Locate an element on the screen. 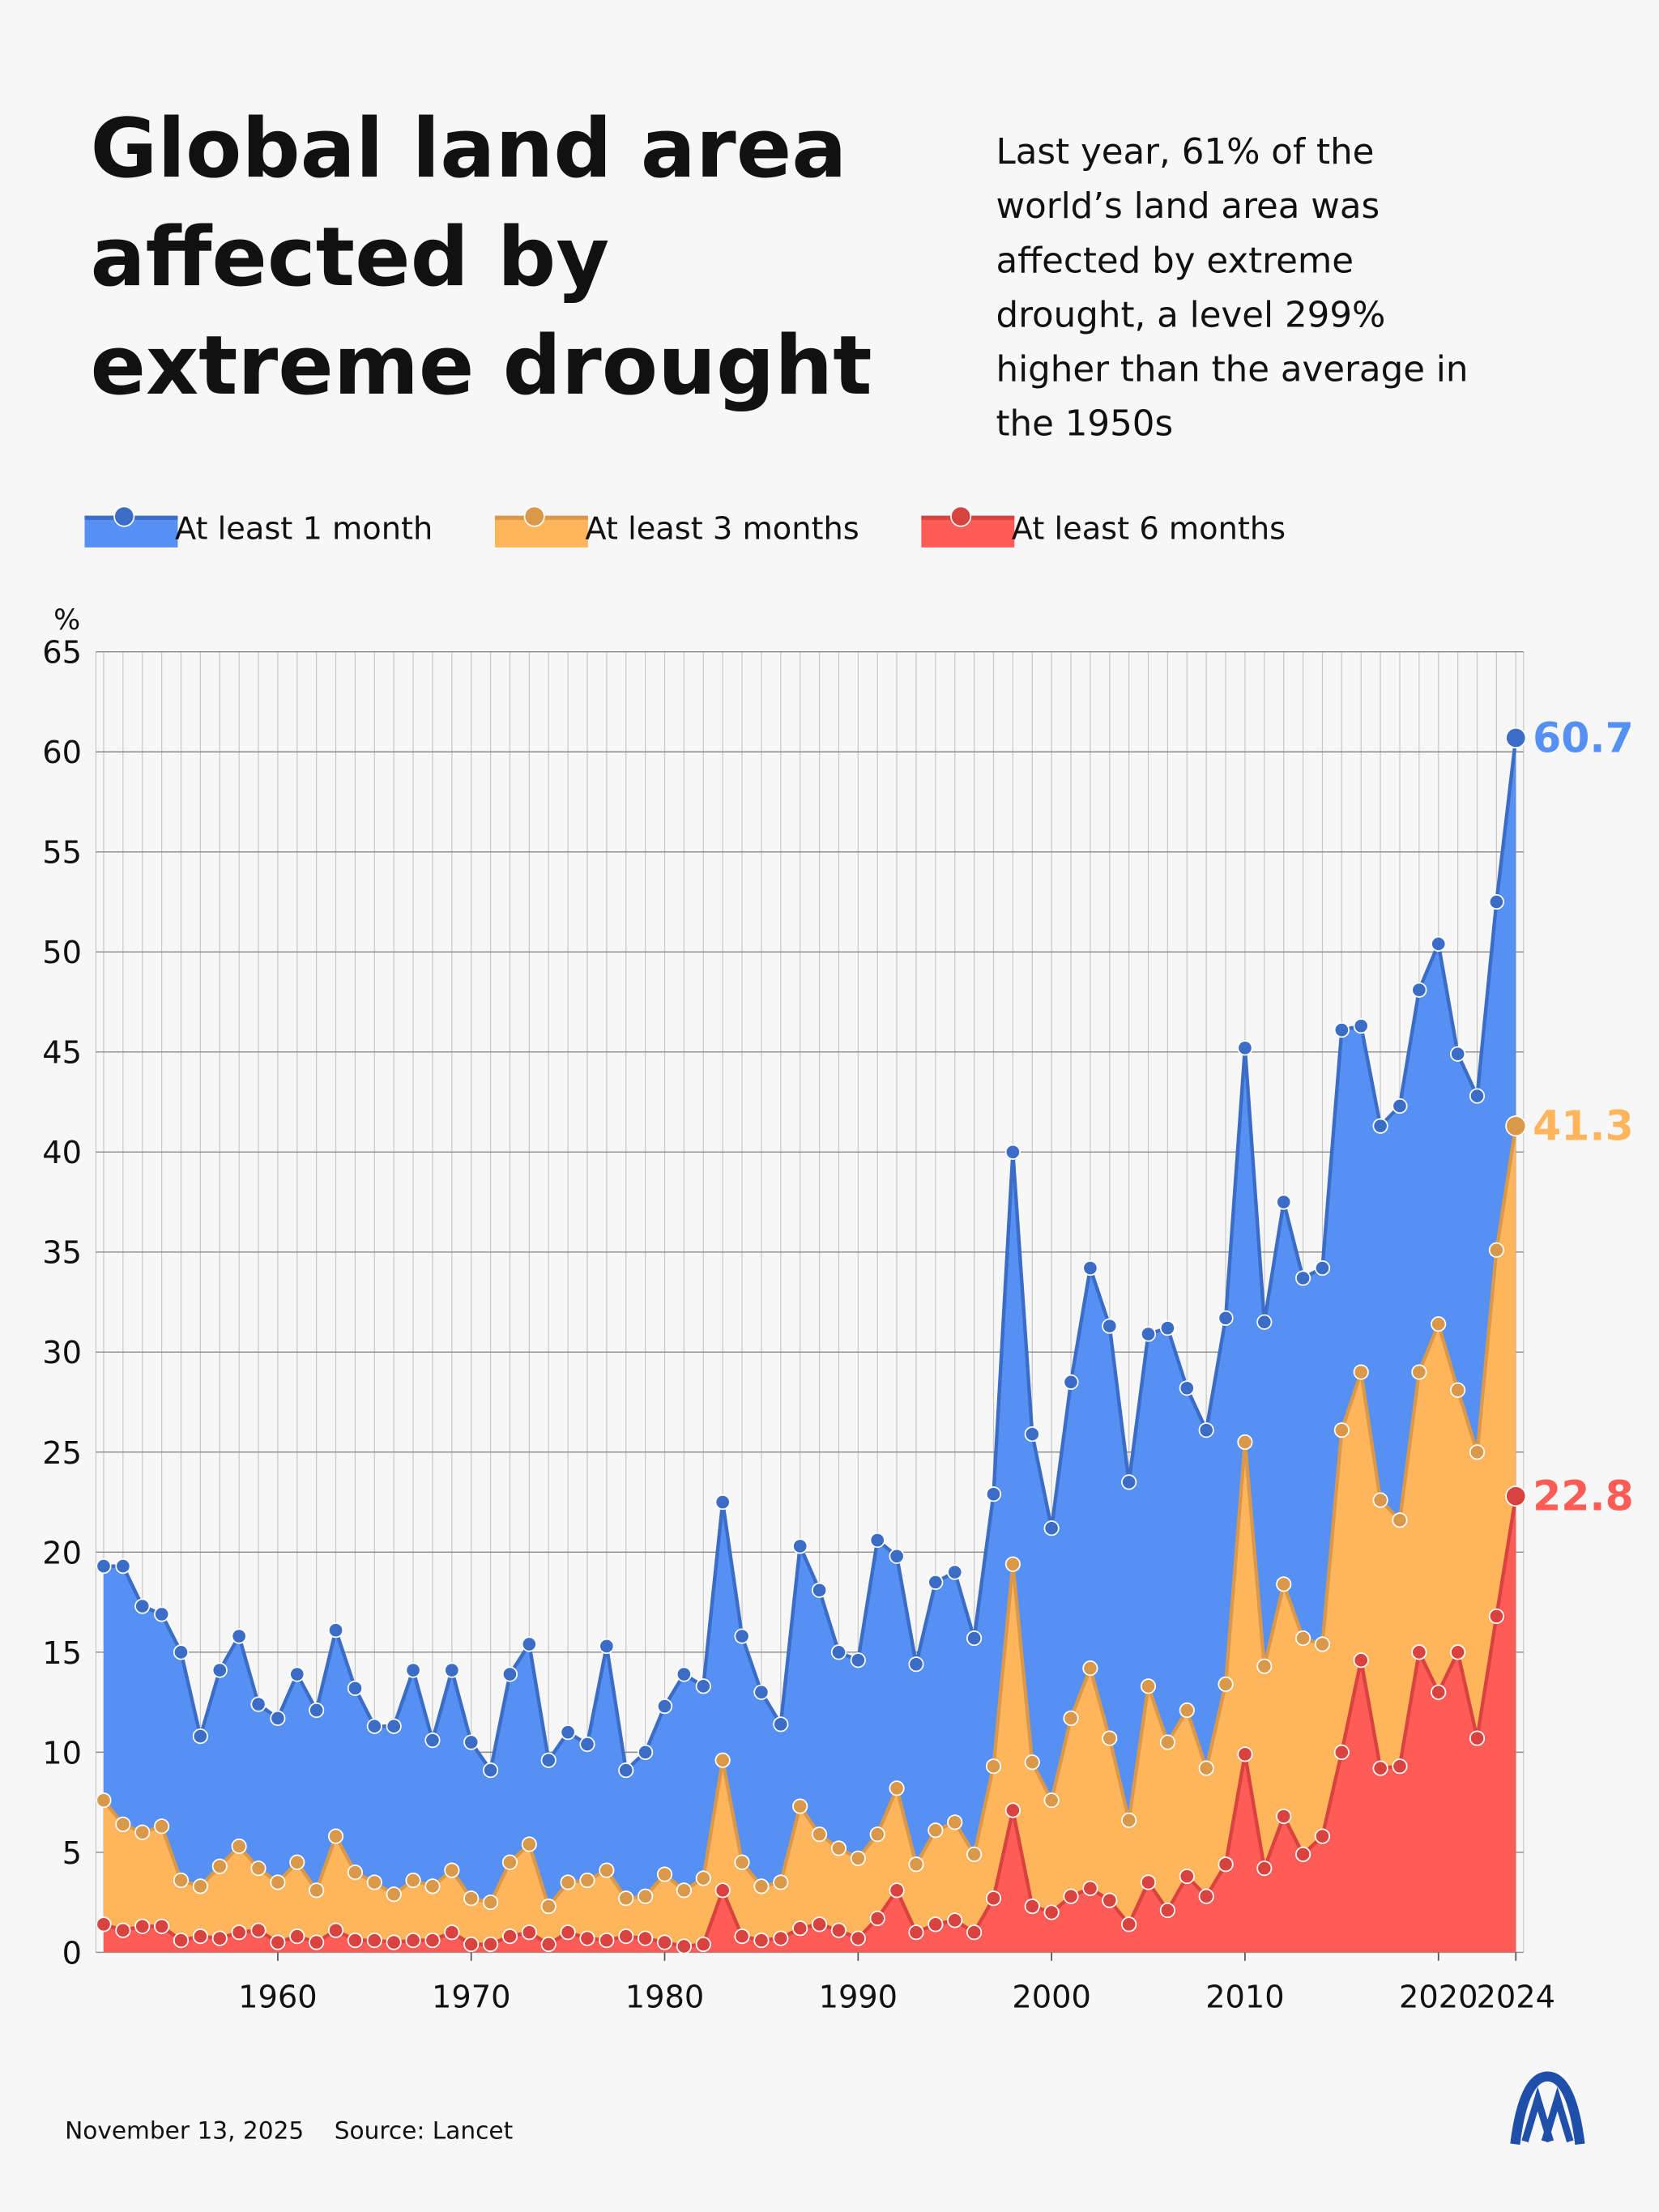 This screenshot has width=1659, height=2212. legend-label: At least 6 months is located at coordinates (1149, 528).